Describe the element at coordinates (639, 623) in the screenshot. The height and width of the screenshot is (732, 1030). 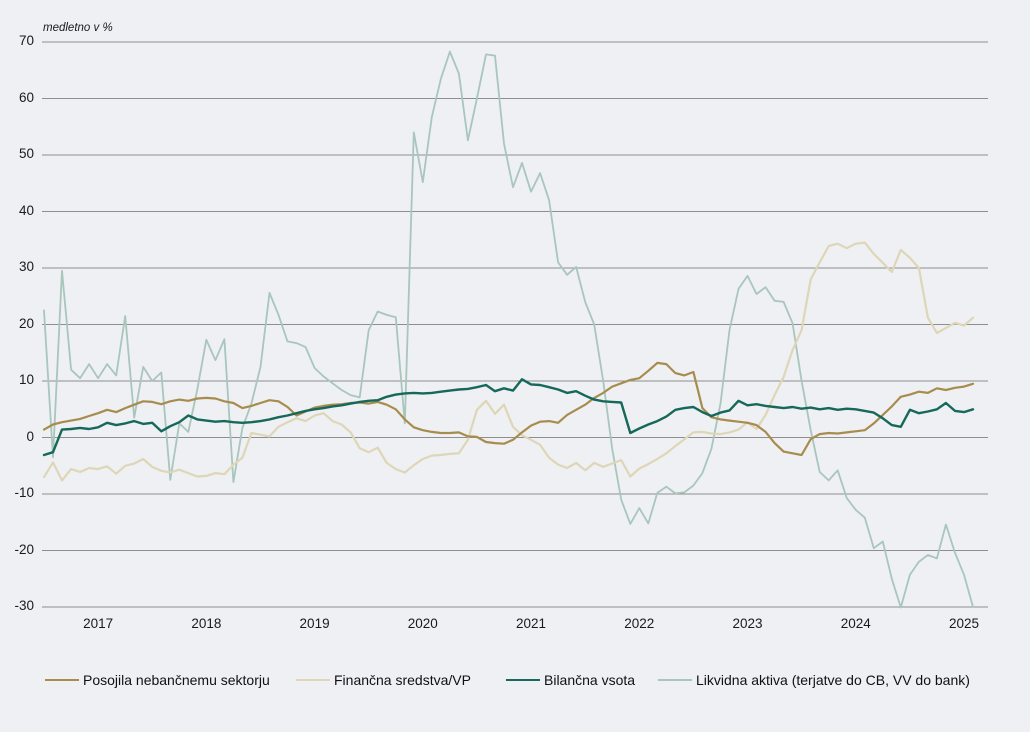
I see `x-tick-label: 2022` at that location.